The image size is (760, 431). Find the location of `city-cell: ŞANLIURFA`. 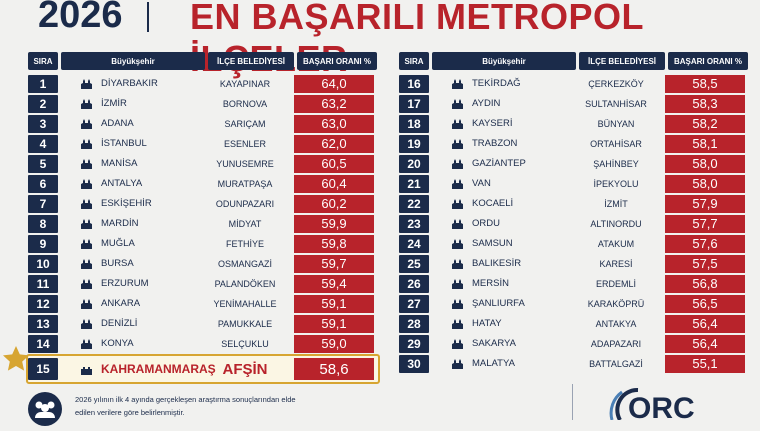

city-cell: ŞANLIURFA is located at coordinates (501, 303).